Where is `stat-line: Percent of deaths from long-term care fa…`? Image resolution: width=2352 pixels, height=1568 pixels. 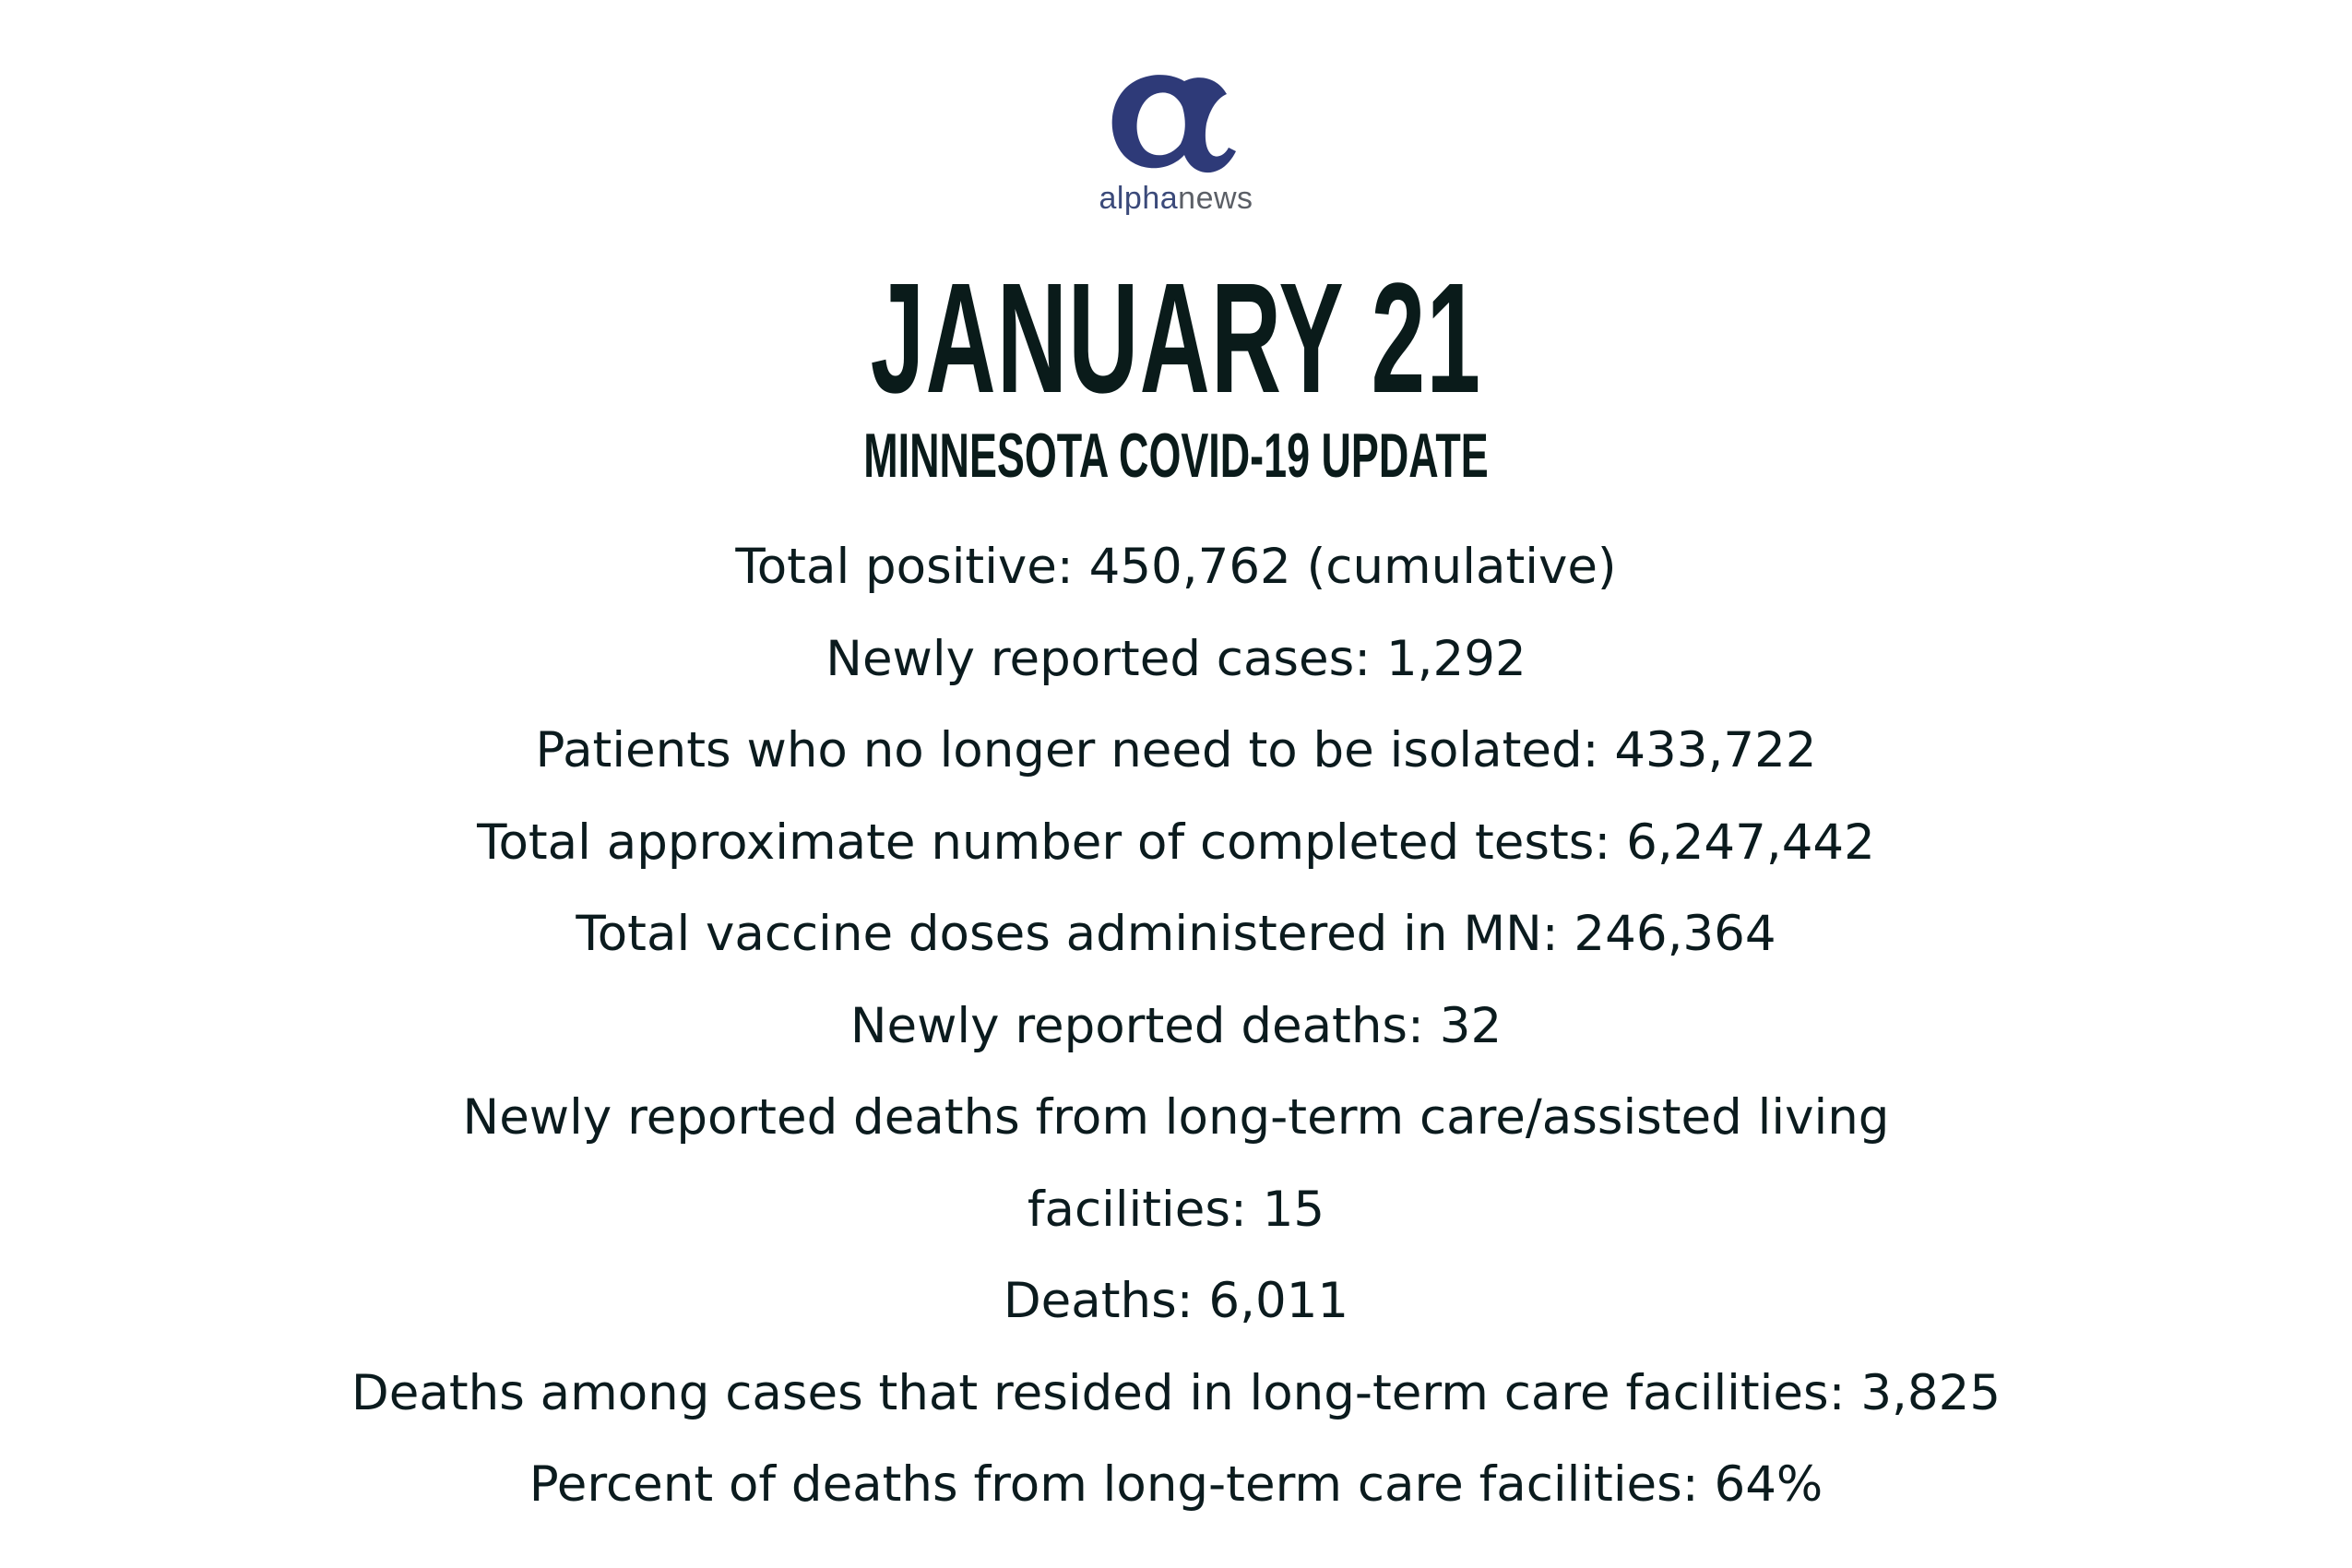 stat-line: Percent of deaths from long-term care fa… is located at coordinates (1176, 1484).